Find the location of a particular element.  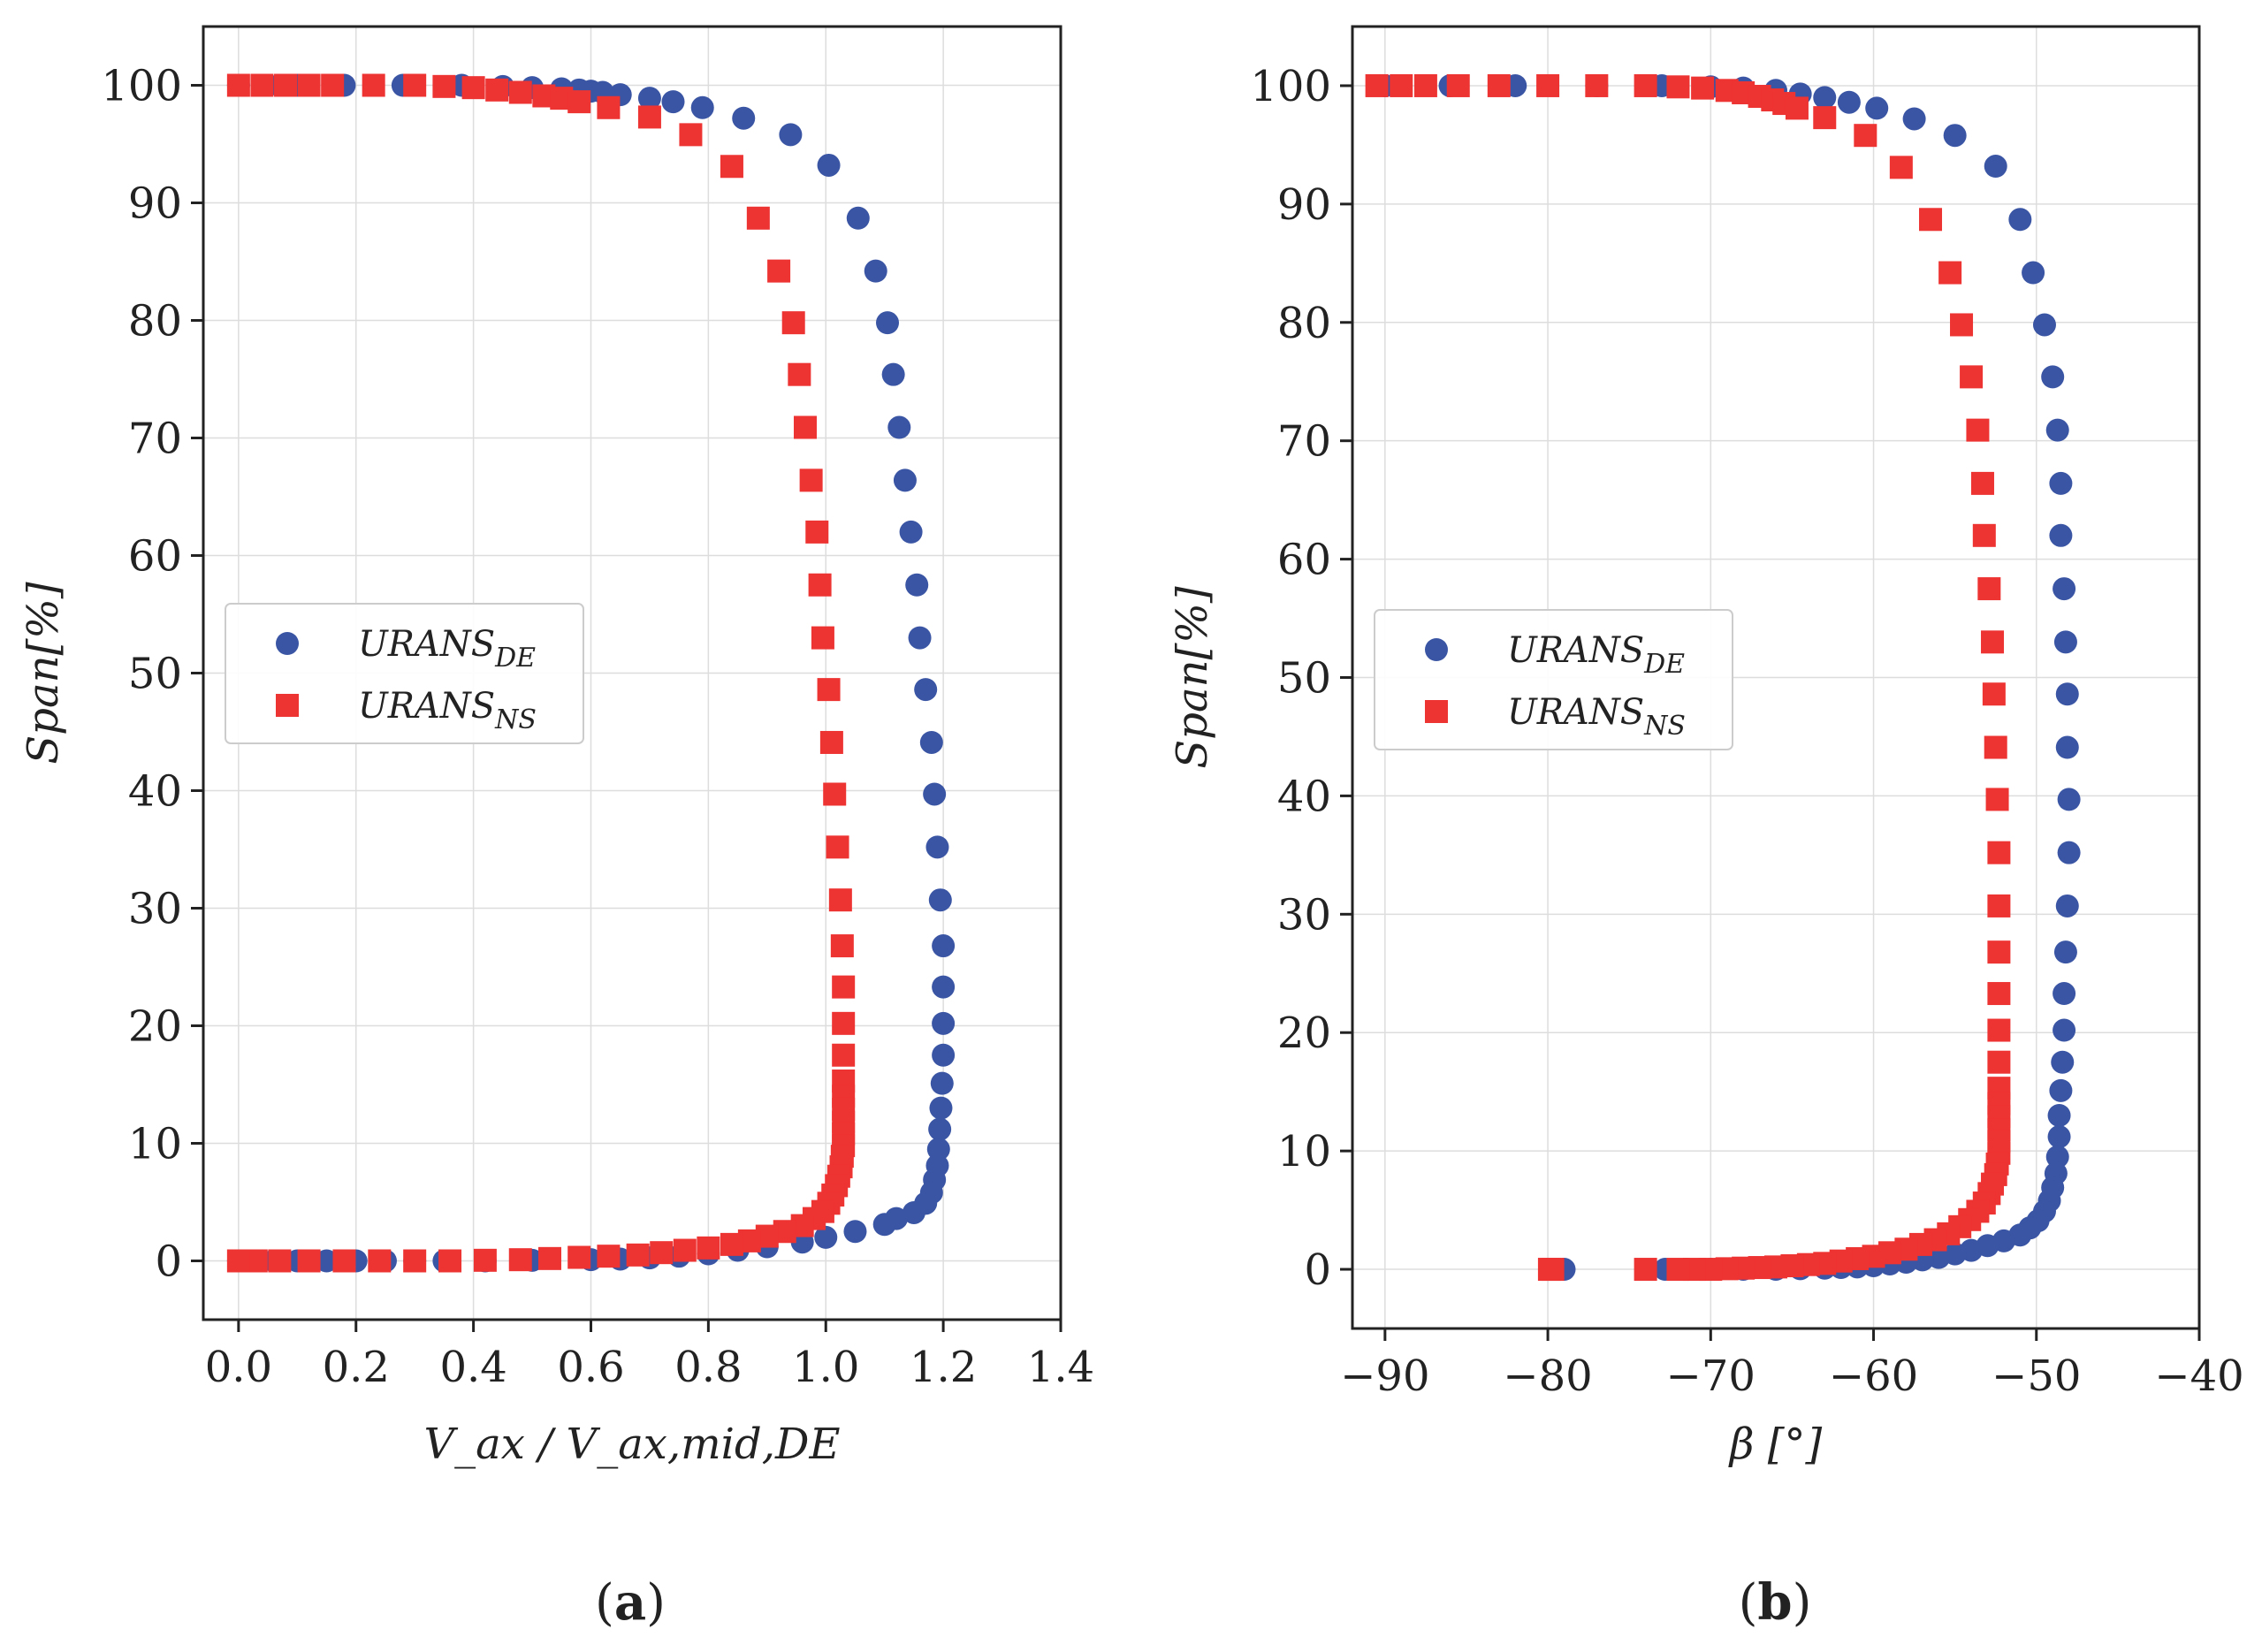

y-tick-label: 40 is located at coordinates (155, 792).